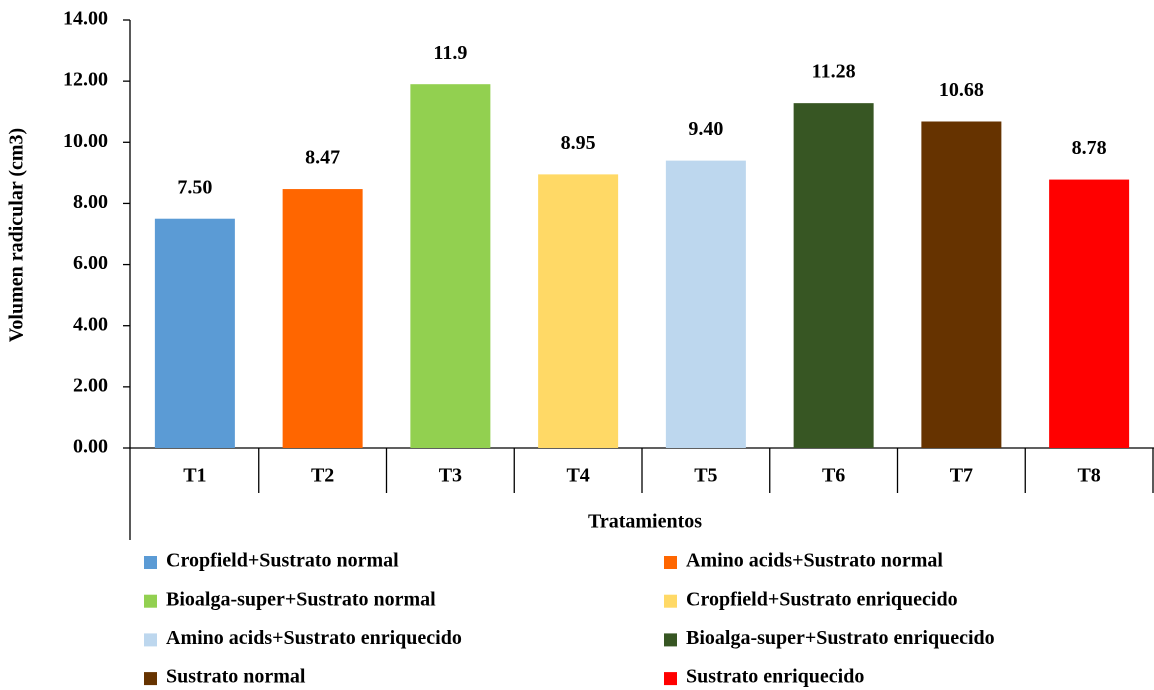 Image resolution: width=1154 pixels, height=690 pixels. Describe the element at coordinates (90, 324) in the screenshot. I see `y-tick-label: 4.00` at that location.